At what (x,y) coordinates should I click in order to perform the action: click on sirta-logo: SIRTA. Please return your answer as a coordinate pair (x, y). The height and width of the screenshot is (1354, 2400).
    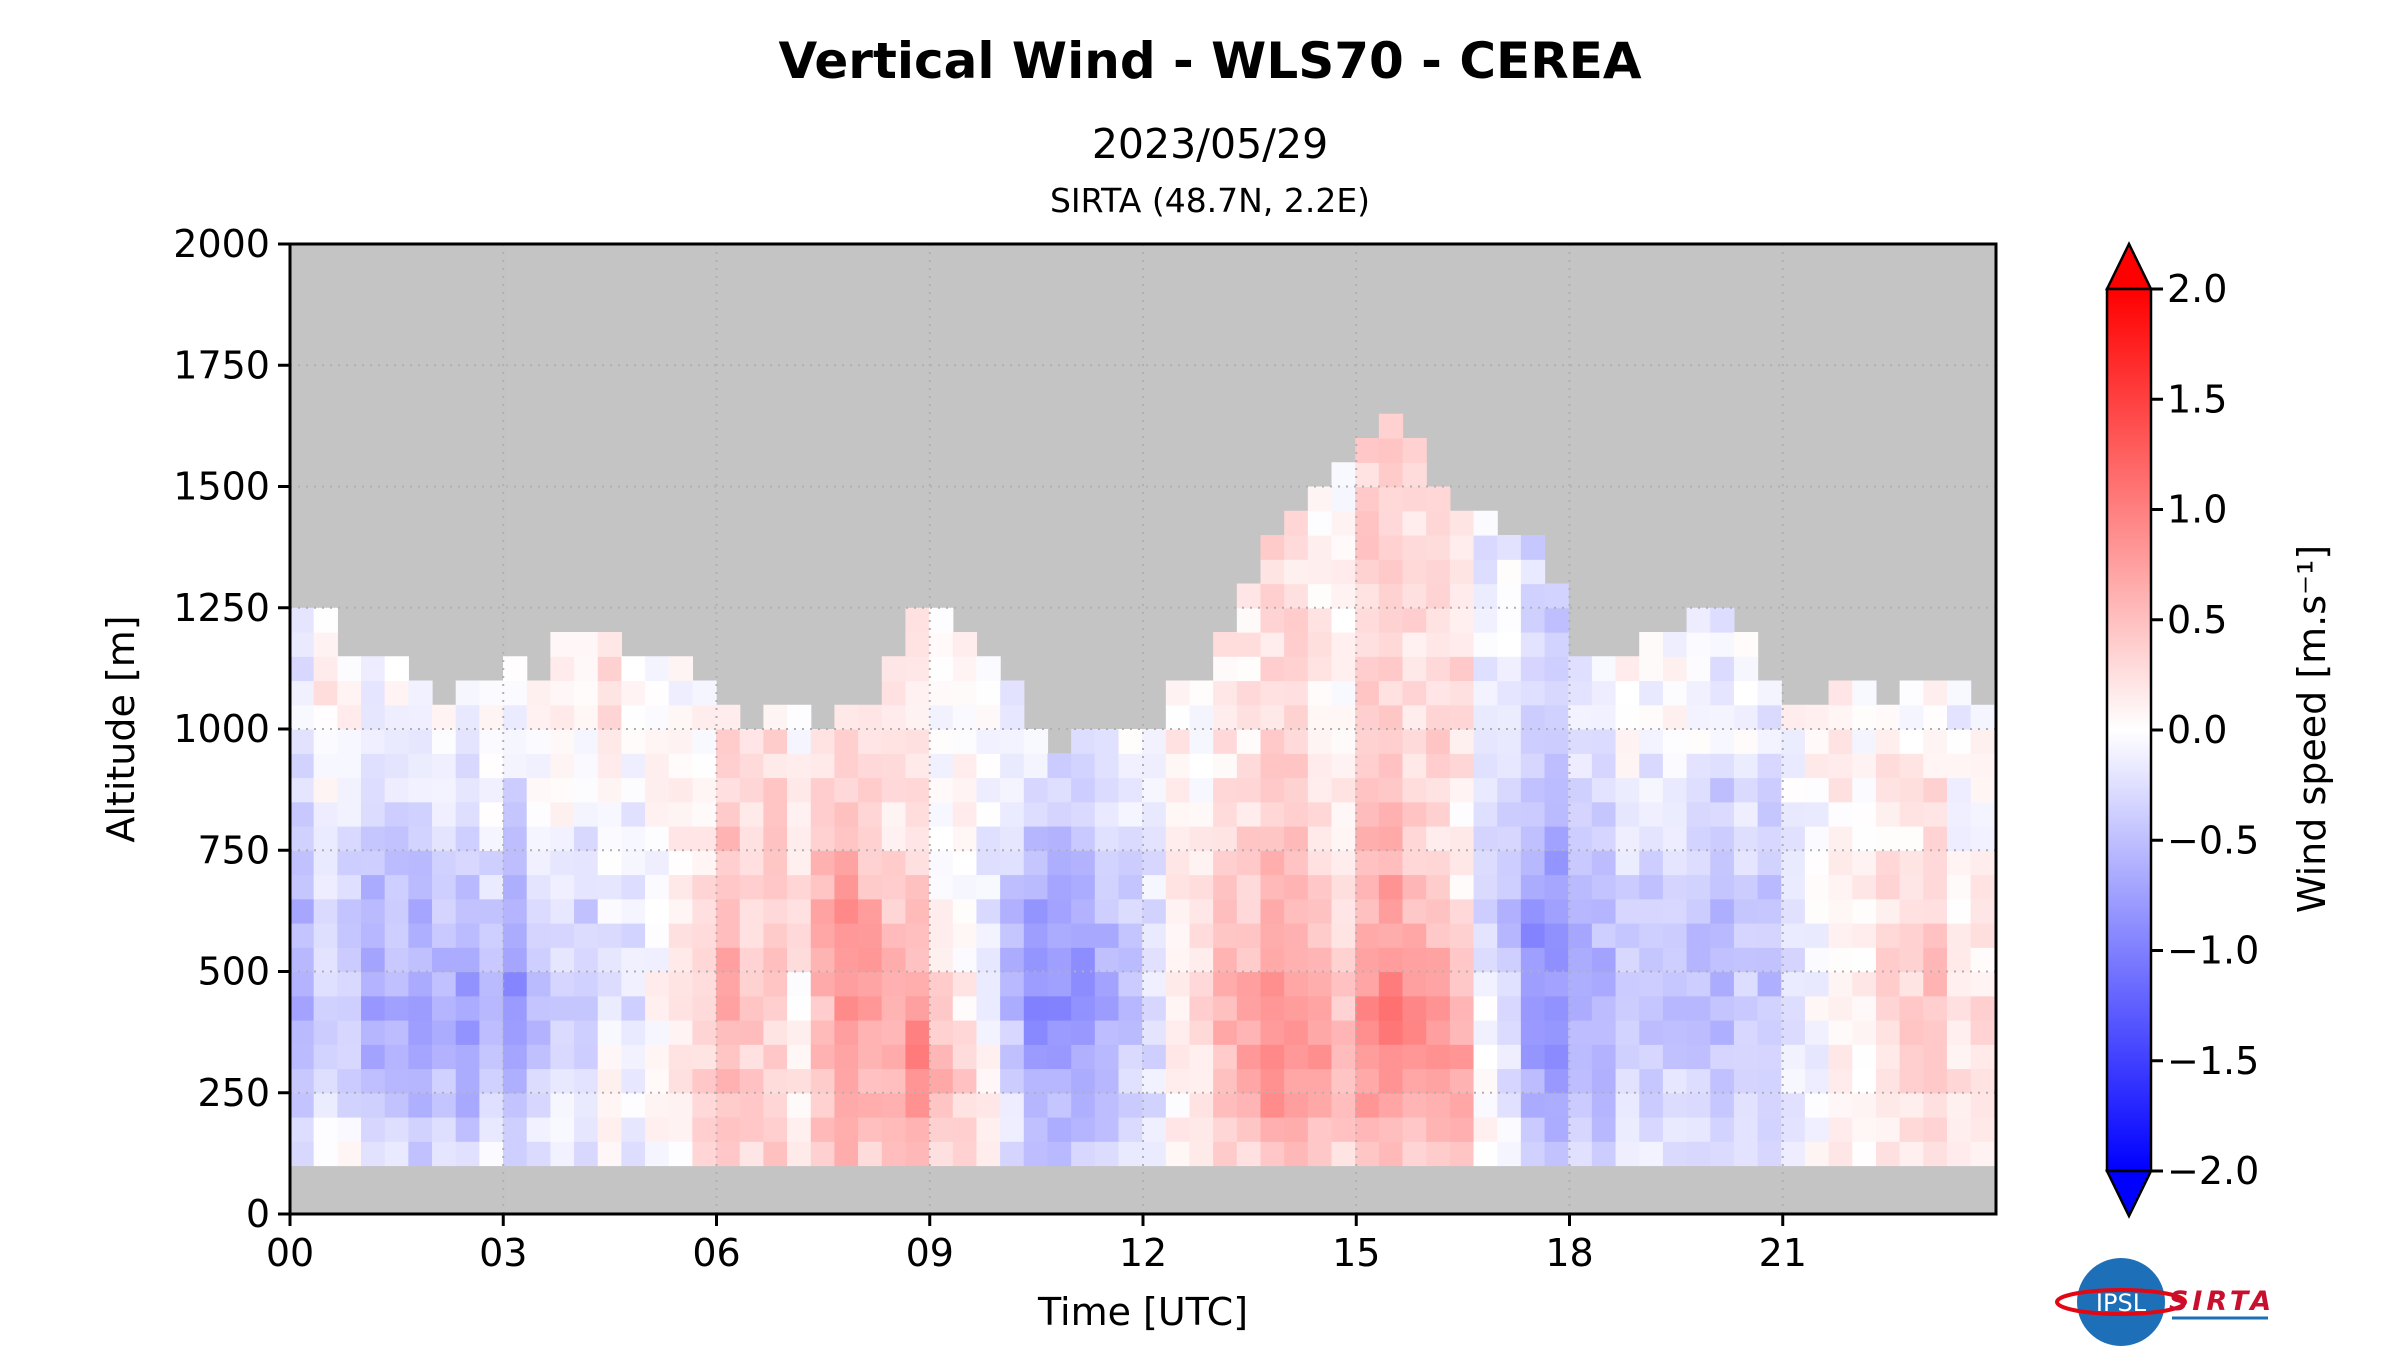
    Looking at the image, I should click on (2220, 1303).